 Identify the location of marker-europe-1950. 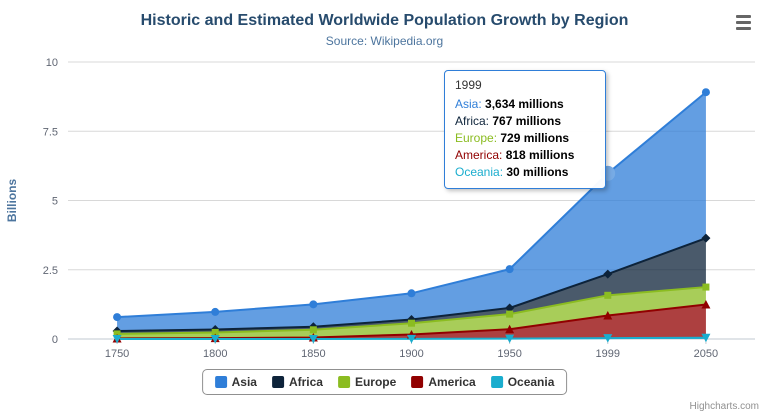
(510, 314).